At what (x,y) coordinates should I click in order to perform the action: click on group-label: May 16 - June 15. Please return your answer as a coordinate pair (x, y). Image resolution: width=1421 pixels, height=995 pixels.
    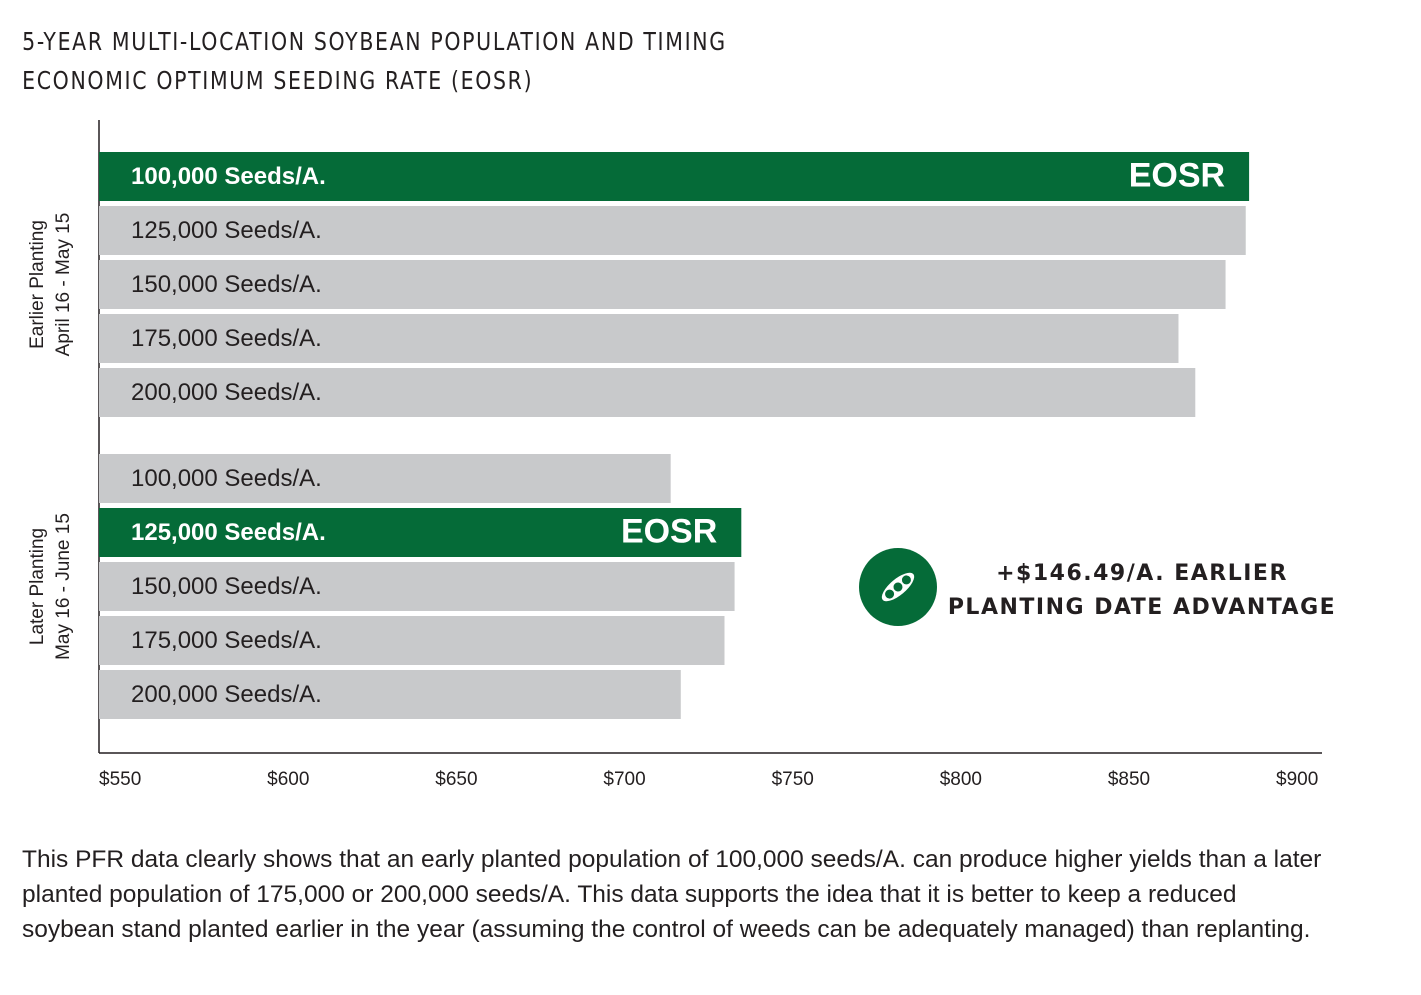
    Looking at the image, I should click on (63, 586).